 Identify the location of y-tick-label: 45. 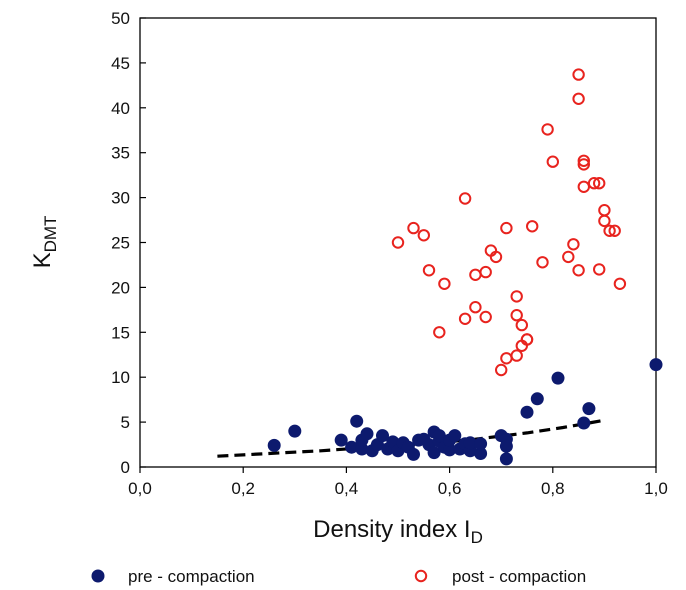
(120, 63).